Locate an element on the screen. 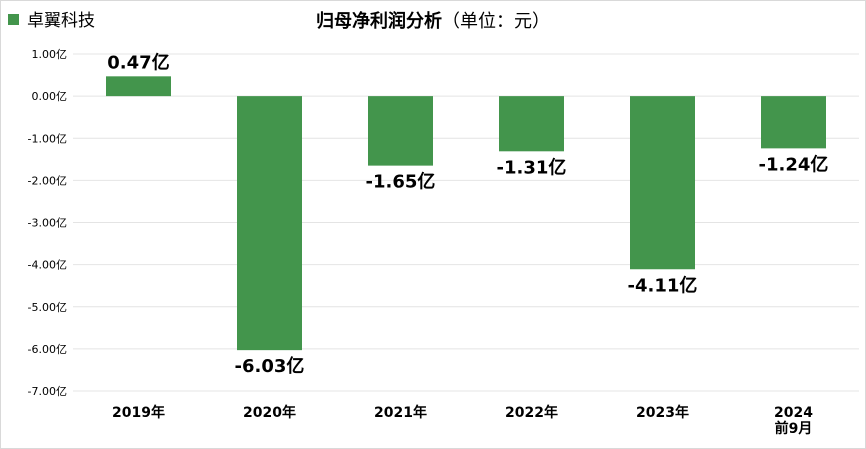 This screenshot has width=866, height=449. legend-label: 卓翼科技 is located at coordinates (61, 21).